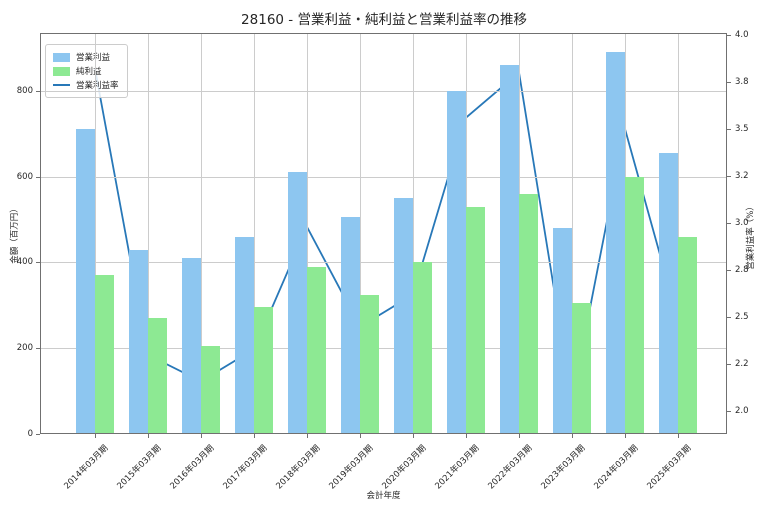  I want to click on y-axis-left-tick-label: 600, so click(24, 177).